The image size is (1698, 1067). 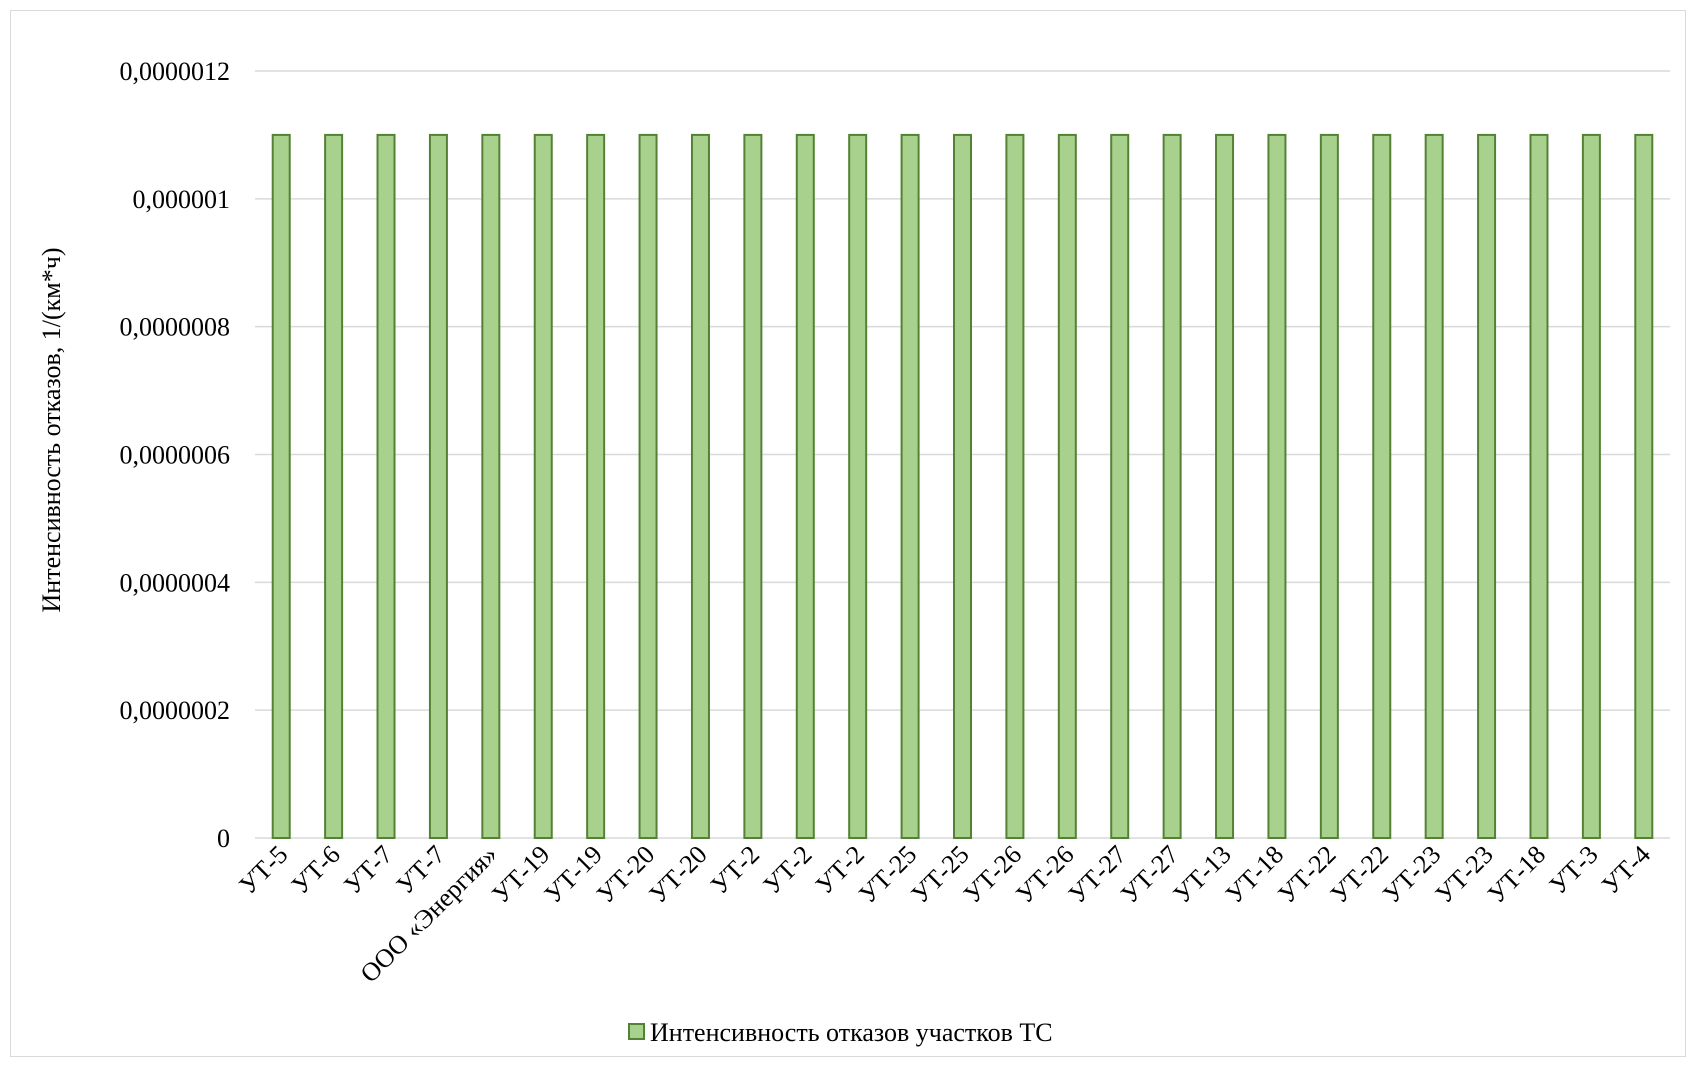 I want to click on x-tick-label: УТ-6, so click(x=316, y=870).